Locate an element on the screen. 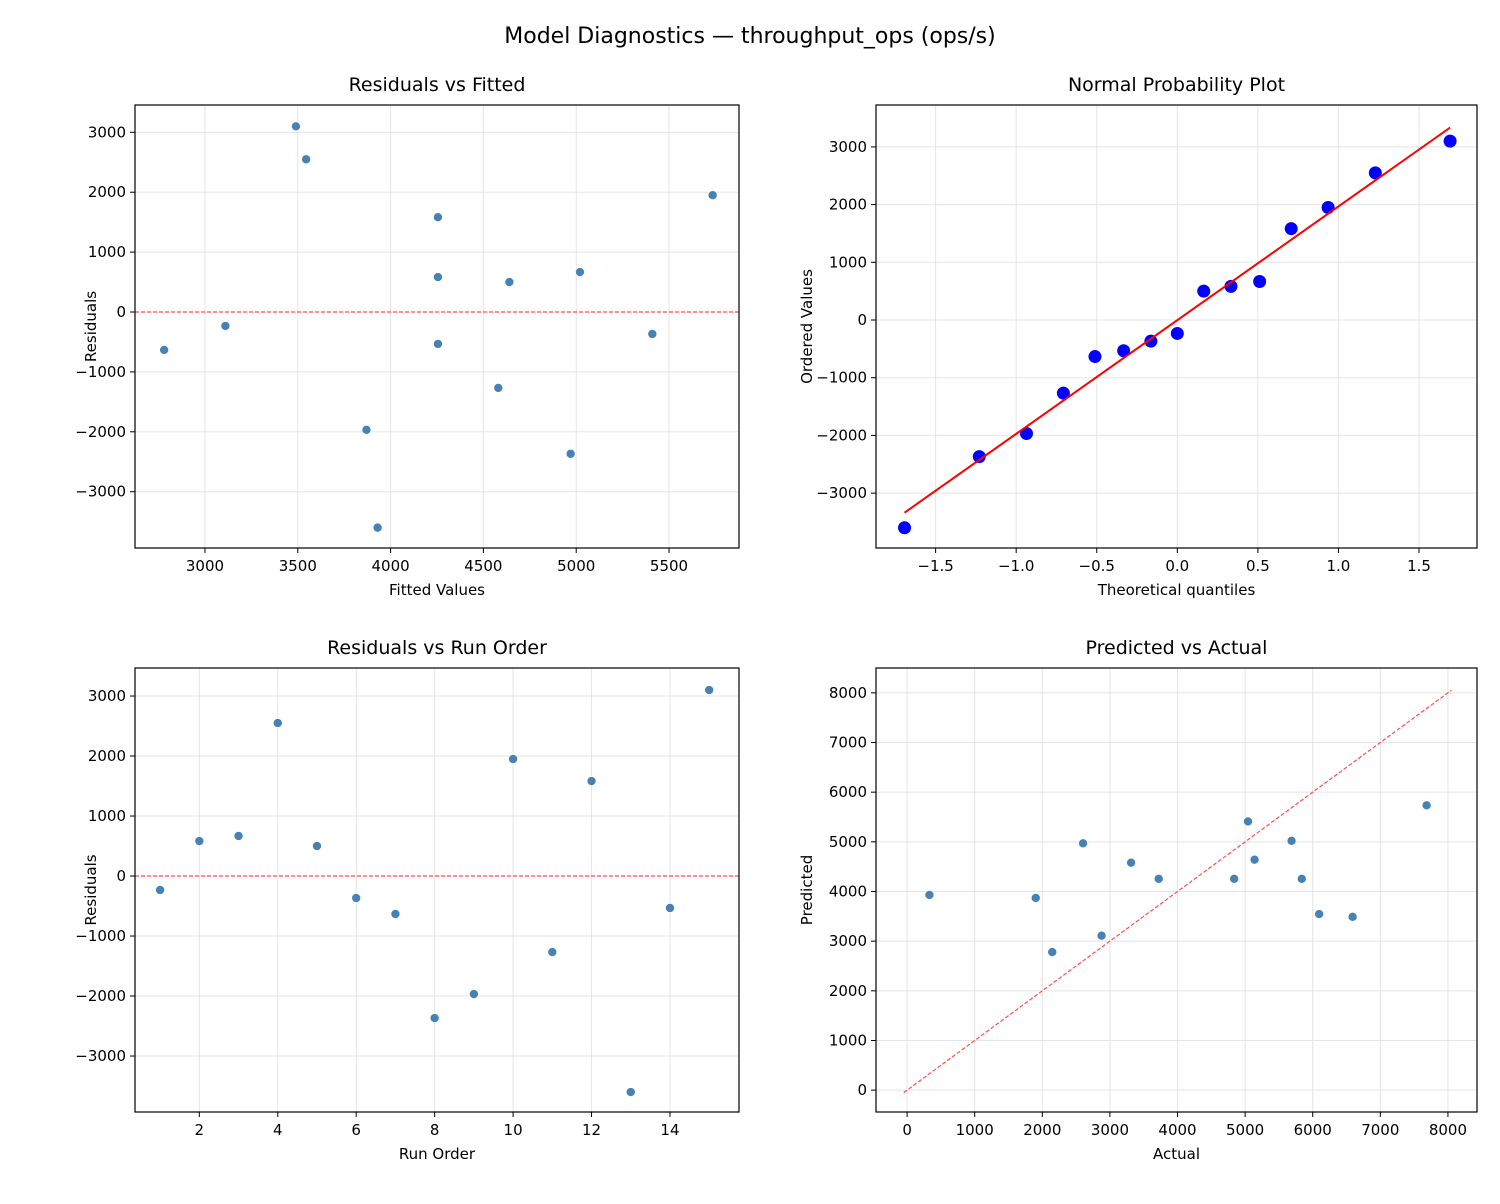 The width and height of the screenshot is (1500, 1204). y-tick-label: 8000 is located at coordinates (848, 693).